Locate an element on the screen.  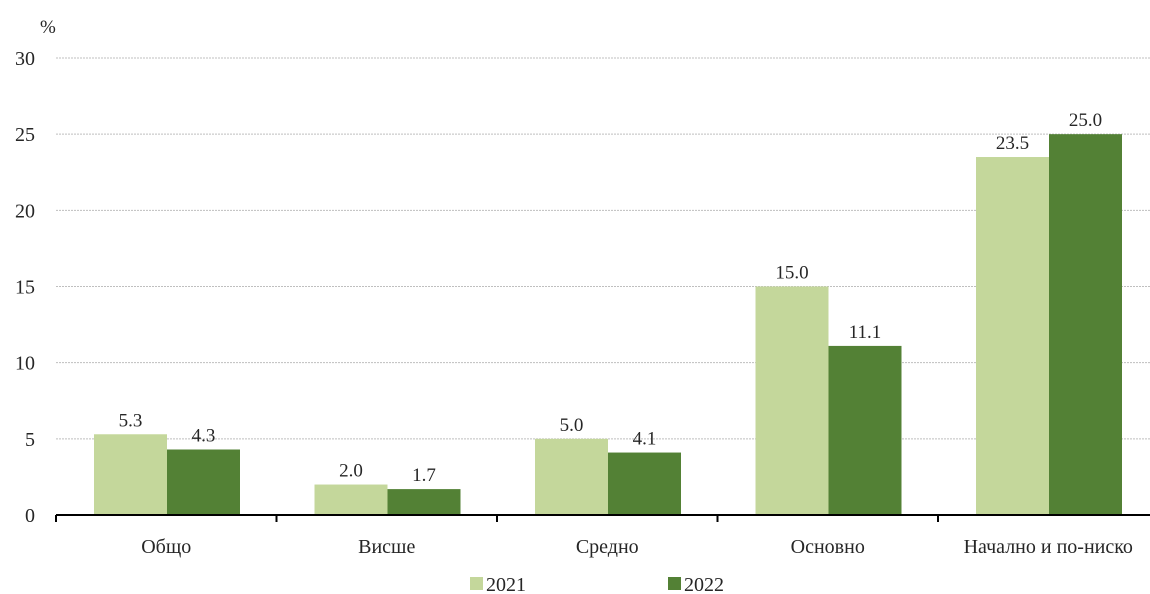
data-label: 4.1 is located at coordinates (645, 439).